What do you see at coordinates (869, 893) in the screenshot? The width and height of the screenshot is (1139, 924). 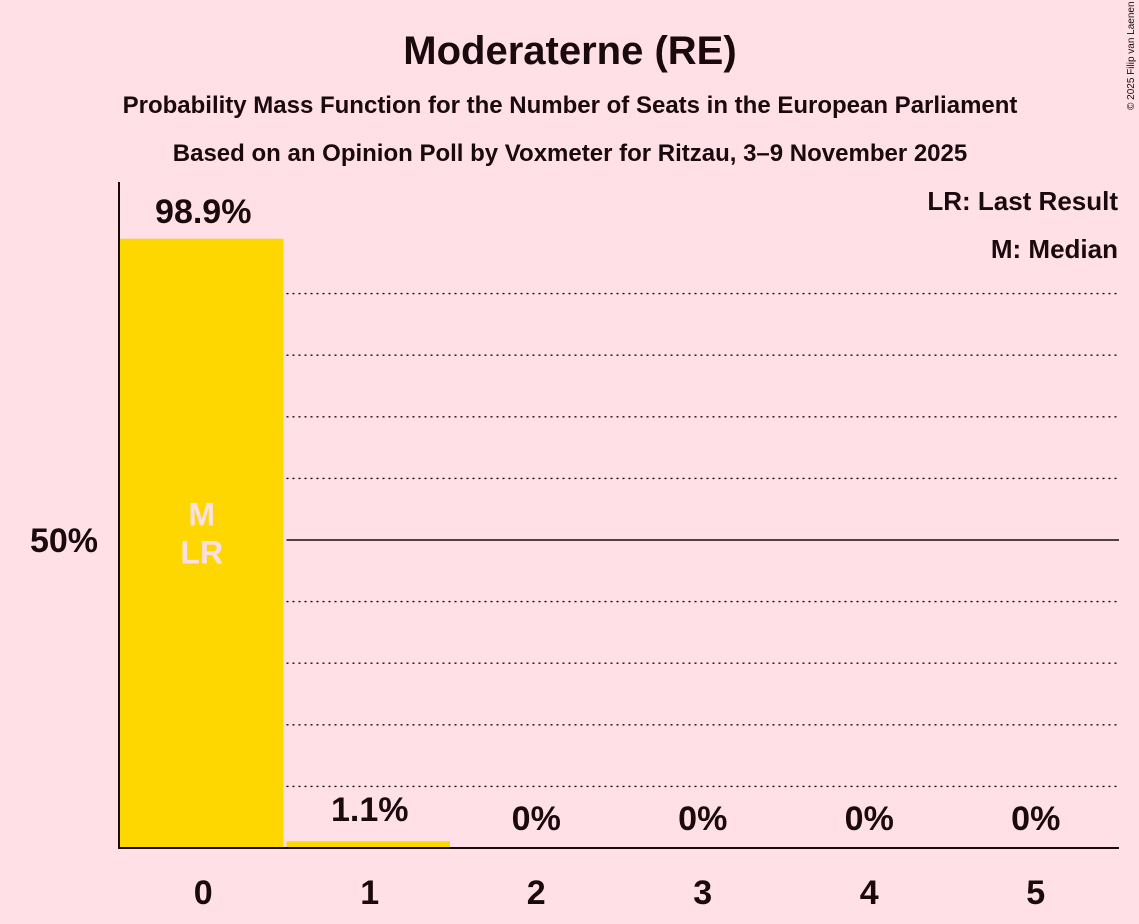 I see `x-tick-label-4: 4` at bounding box center [869, 893].